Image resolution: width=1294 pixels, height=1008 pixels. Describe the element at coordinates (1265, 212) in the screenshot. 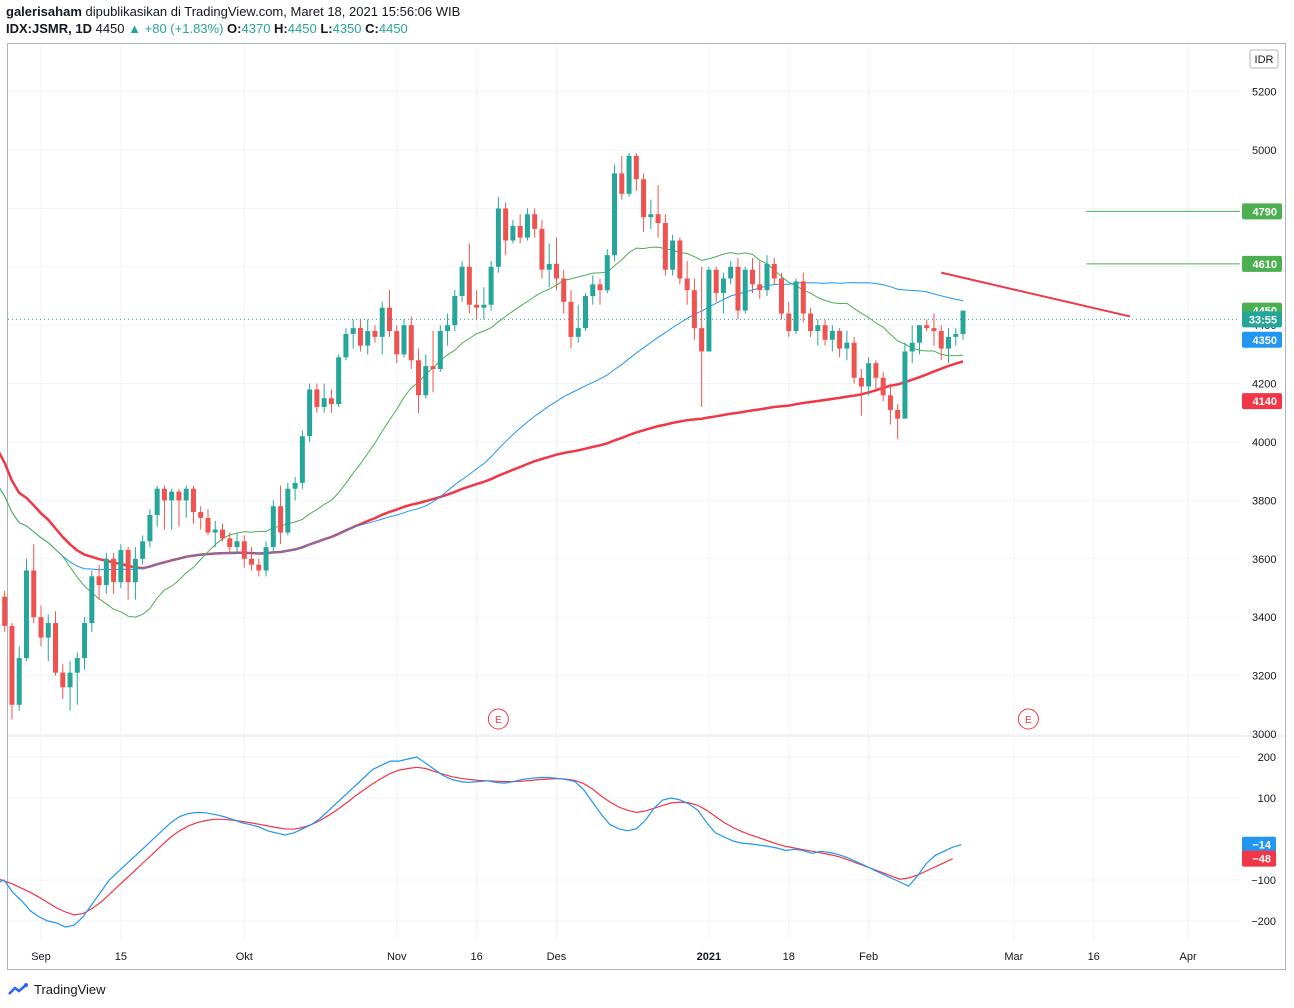

I see `price-badge-label: 4790` at that location.